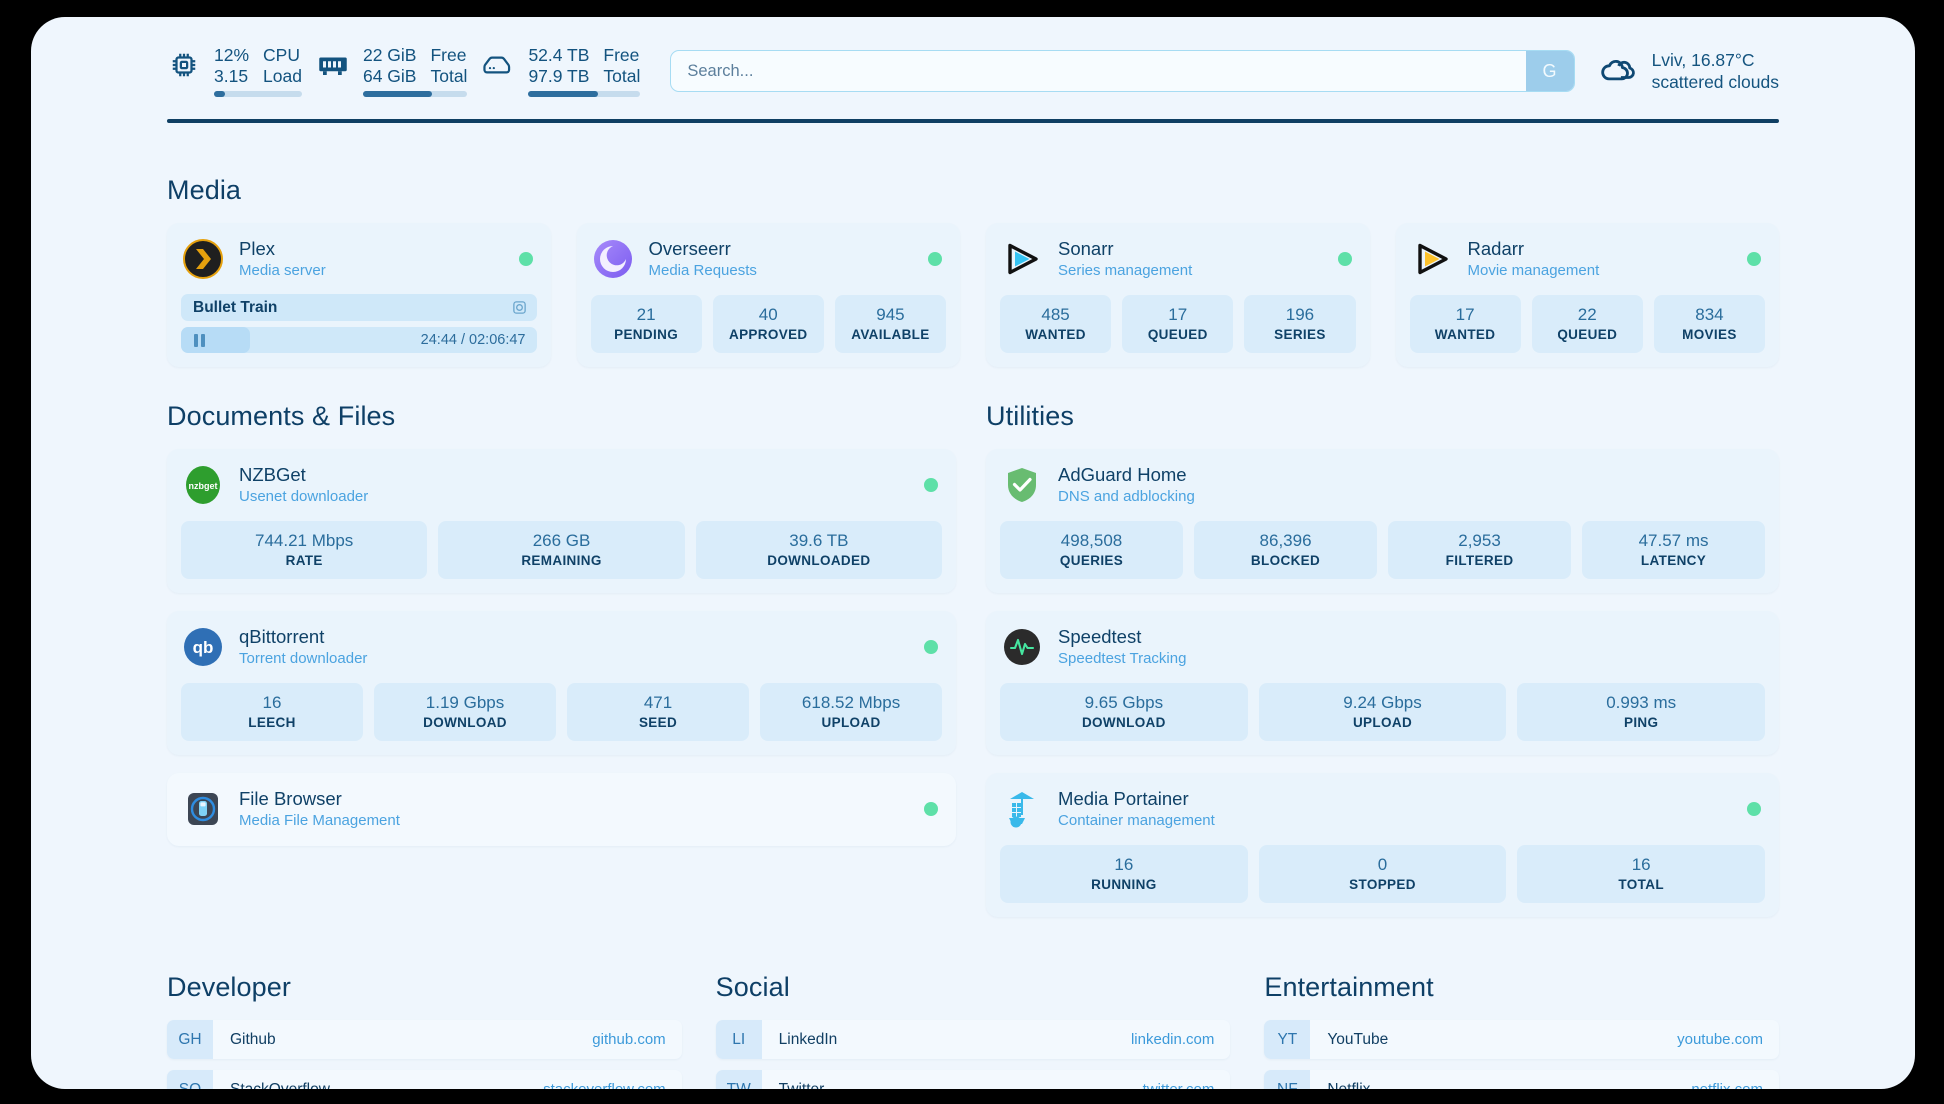 Image resolution: width=1944 pixels, height=1104 pixels. Describe the element at coordinates (1098, 71) in the screenshot. I see `search-input` at that location.